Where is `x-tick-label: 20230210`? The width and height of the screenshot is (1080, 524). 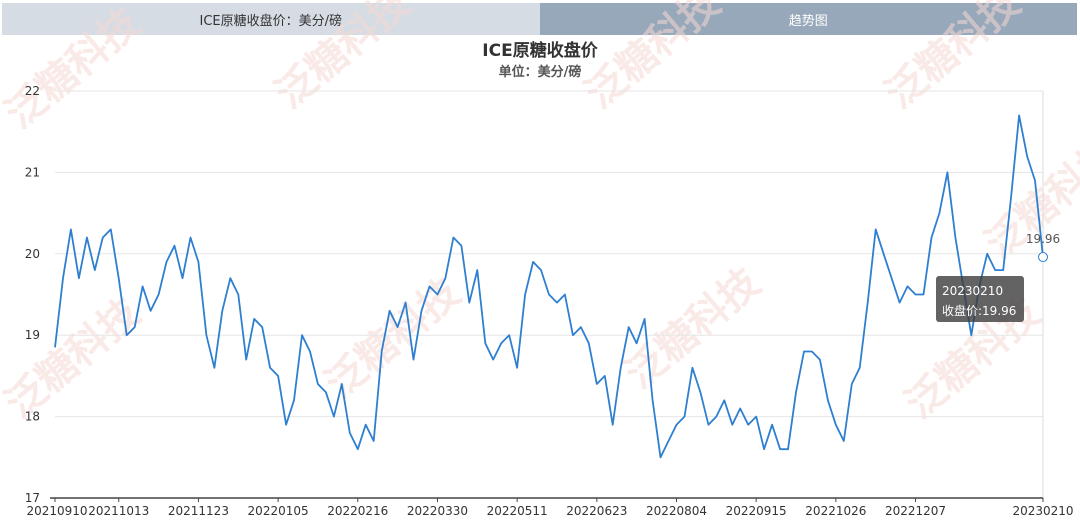 x-tick-label: 20230210 is located at coordinates (1042, 511).